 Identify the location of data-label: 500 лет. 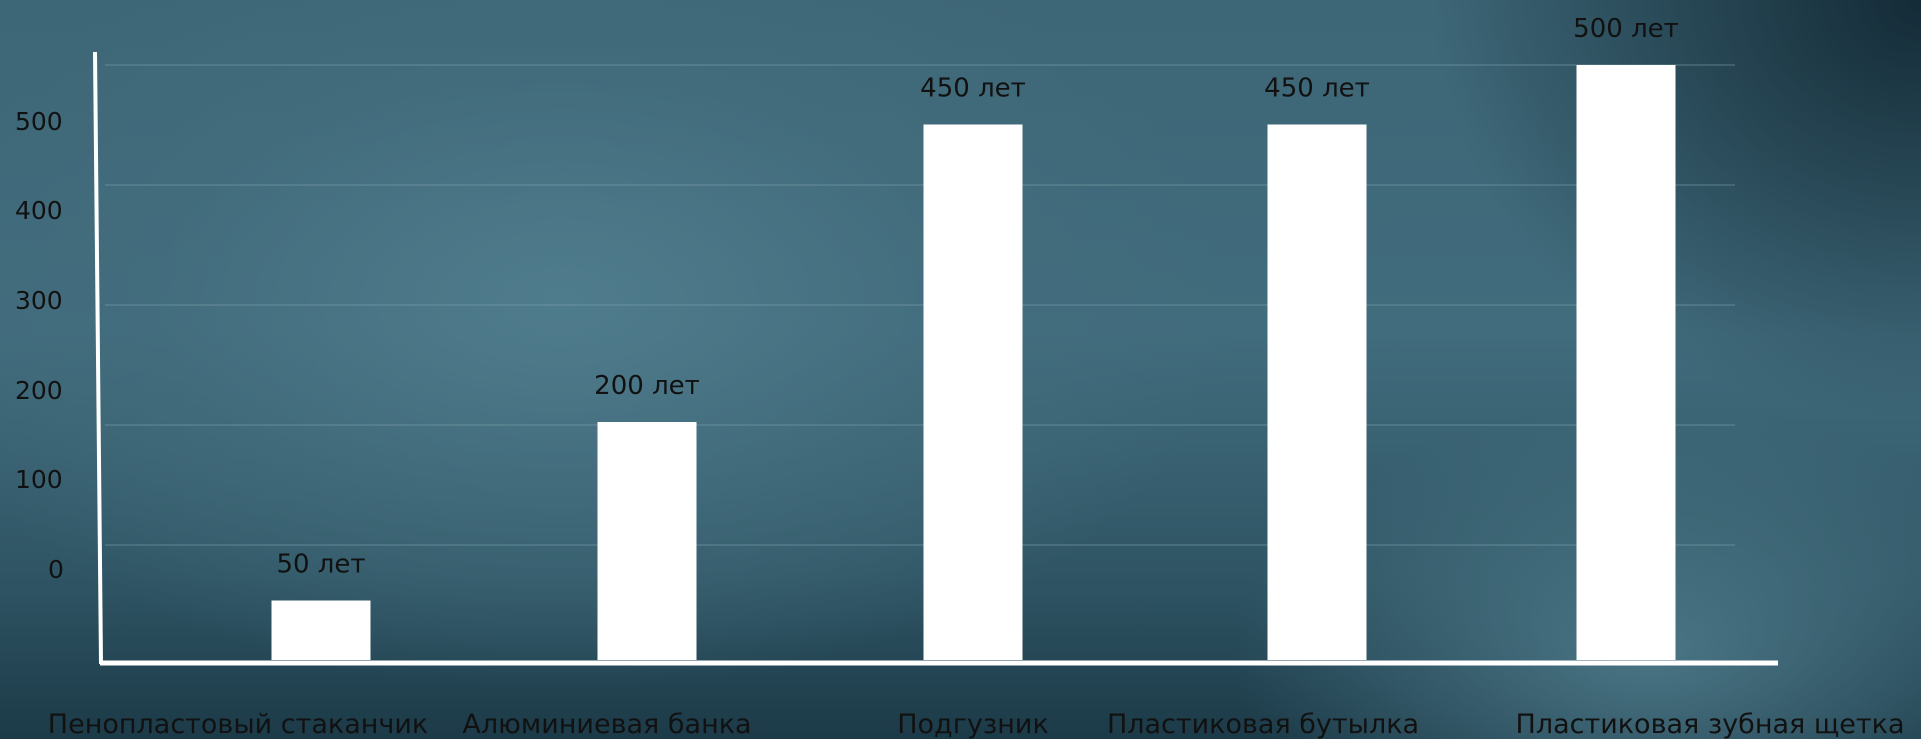
(1626, 29).